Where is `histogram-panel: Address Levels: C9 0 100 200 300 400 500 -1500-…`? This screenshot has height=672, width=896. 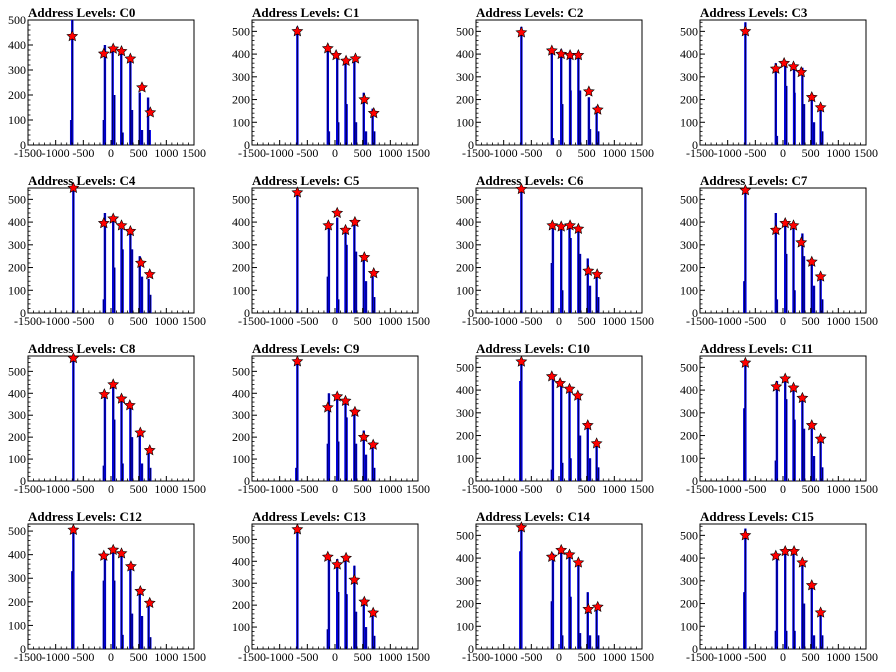 histogram-panel: Address Levels: C9 0 100 200 300 400 500 -1500-… is located at coordinates (336, 420).